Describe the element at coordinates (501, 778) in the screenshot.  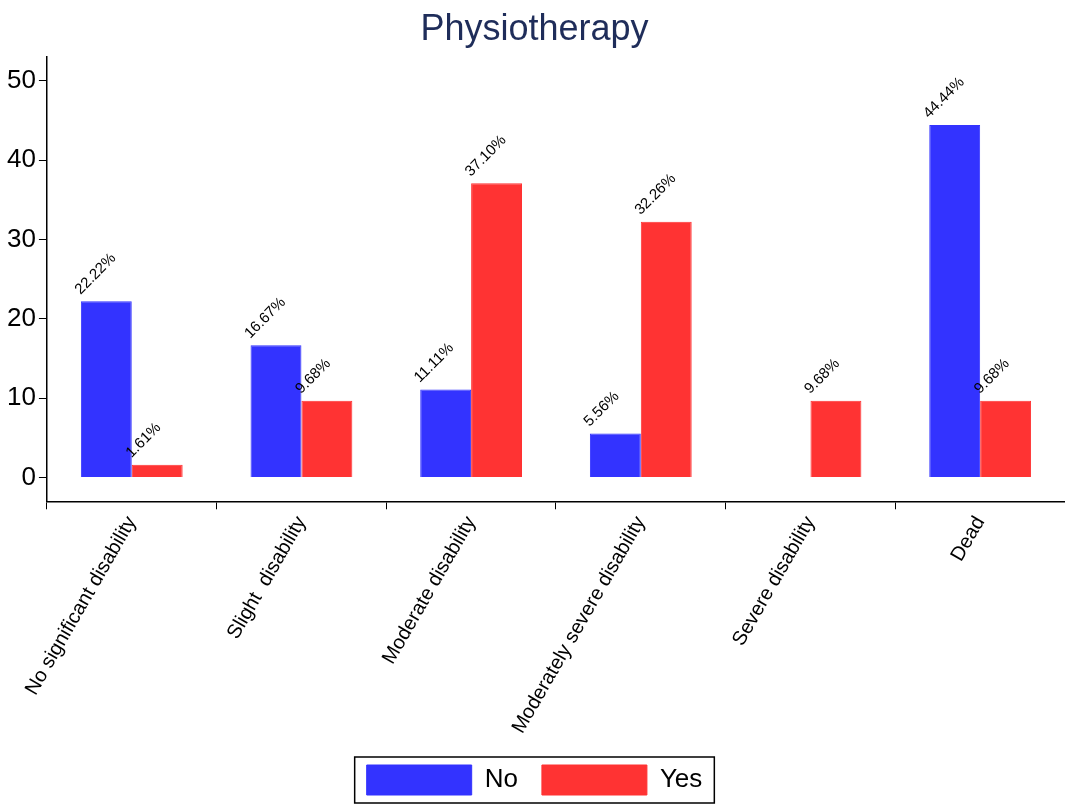
I see `legend-label: No` at that location.